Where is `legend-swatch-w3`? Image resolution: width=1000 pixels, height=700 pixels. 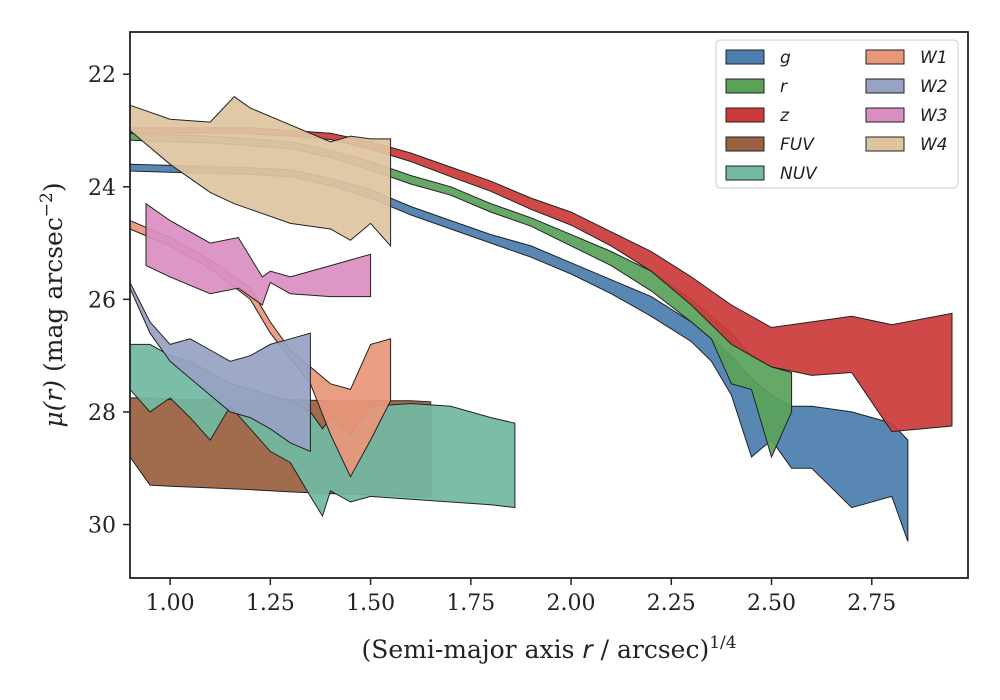 legend-swatch-w3 is located at coordinates (885, 115).